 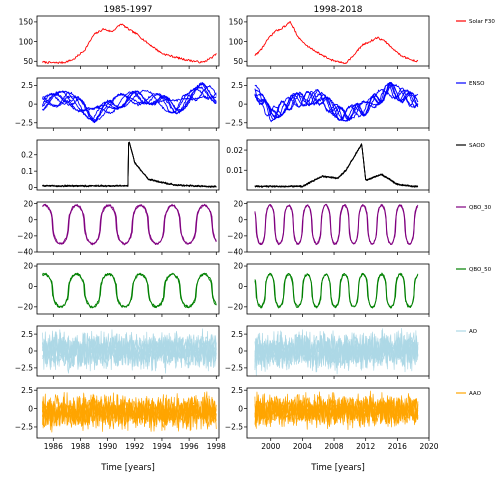 What do you see at coordinates (365, 446) in the screenshot?
I see `x-tick-label: 2012` at bounding box center [365, 446].